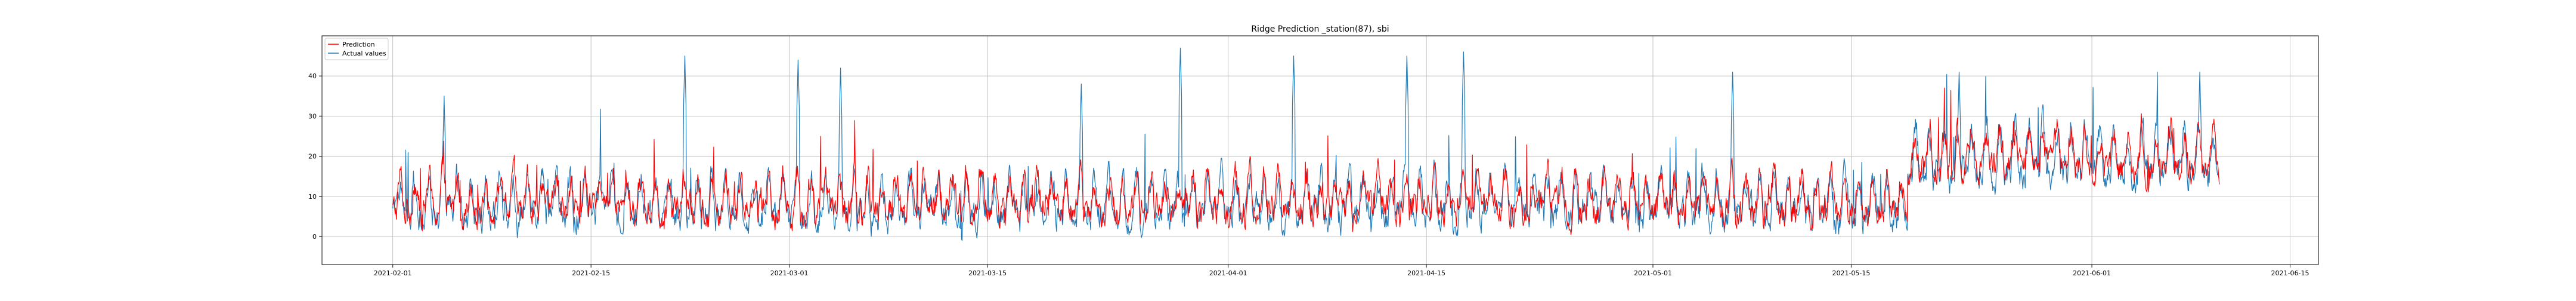  What do you see at coordinates (1228, 273) in the screenshot?
I see `x-tick-label: 2021-04-01` at bounding box center [1228, 273].